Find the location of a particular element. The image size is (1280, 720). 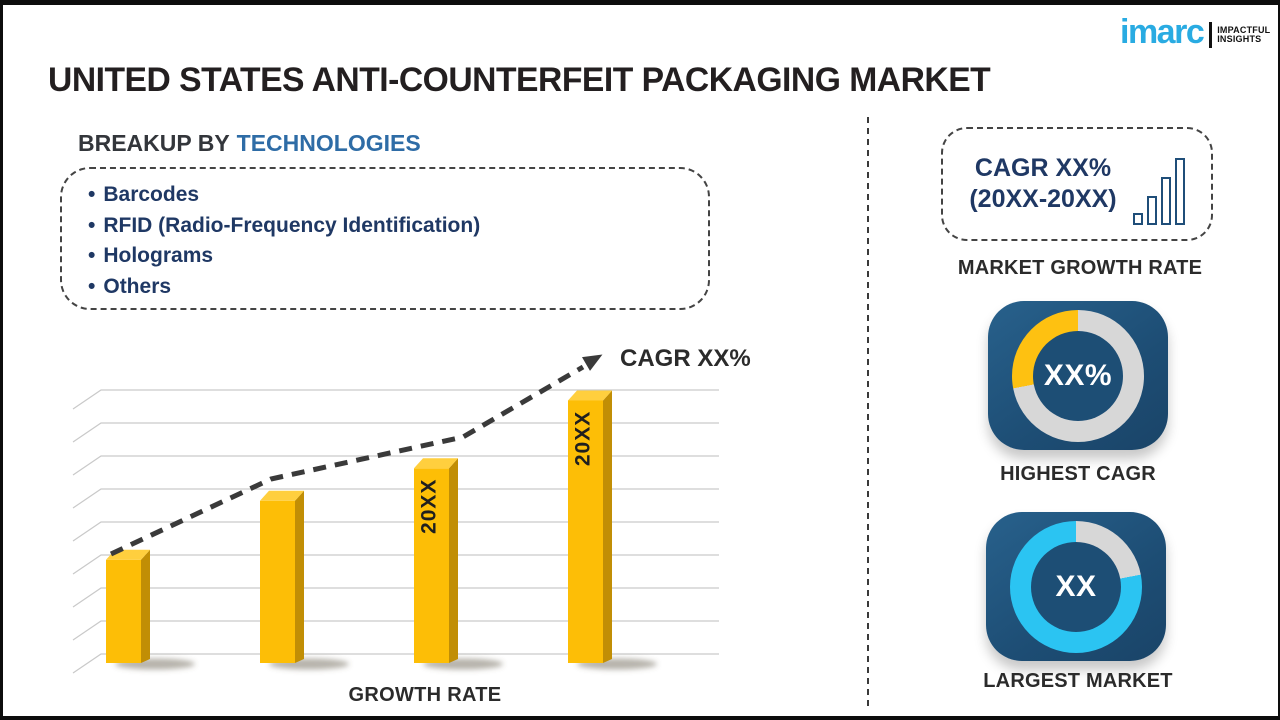

logo-tagline-line1: IMPACTFUL is located at coordinates (1244, 29).